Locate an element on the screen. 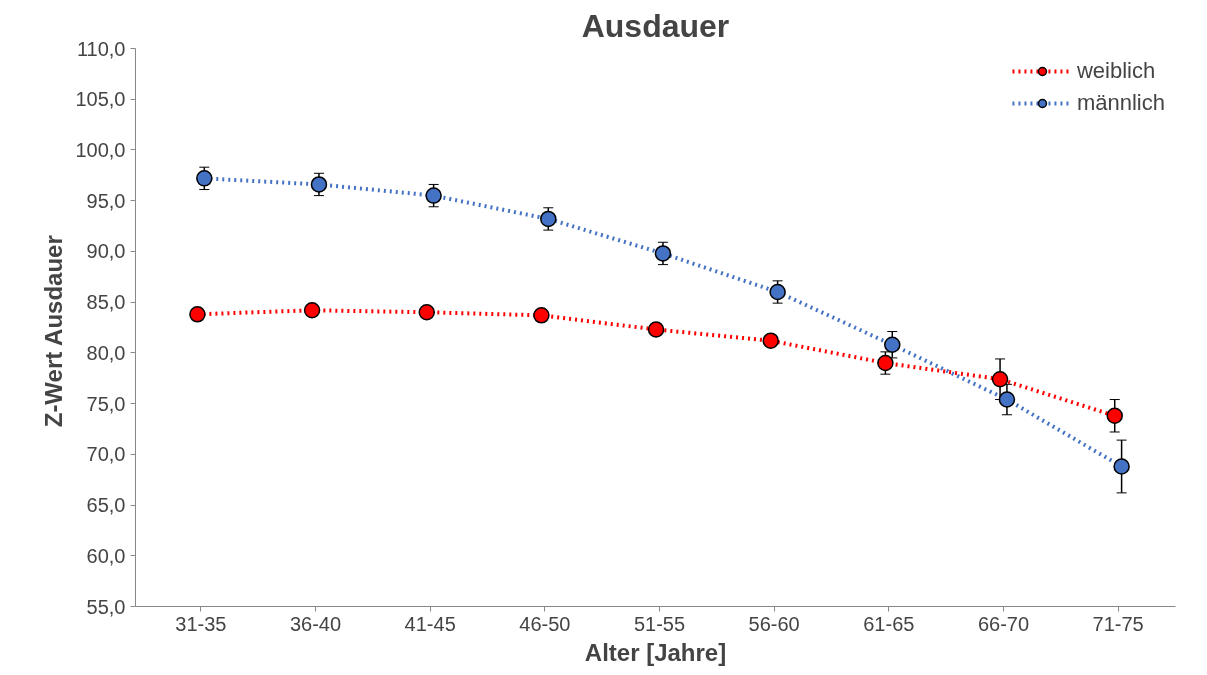  legend-label: weiblich is located at coordinates (1116, 71).